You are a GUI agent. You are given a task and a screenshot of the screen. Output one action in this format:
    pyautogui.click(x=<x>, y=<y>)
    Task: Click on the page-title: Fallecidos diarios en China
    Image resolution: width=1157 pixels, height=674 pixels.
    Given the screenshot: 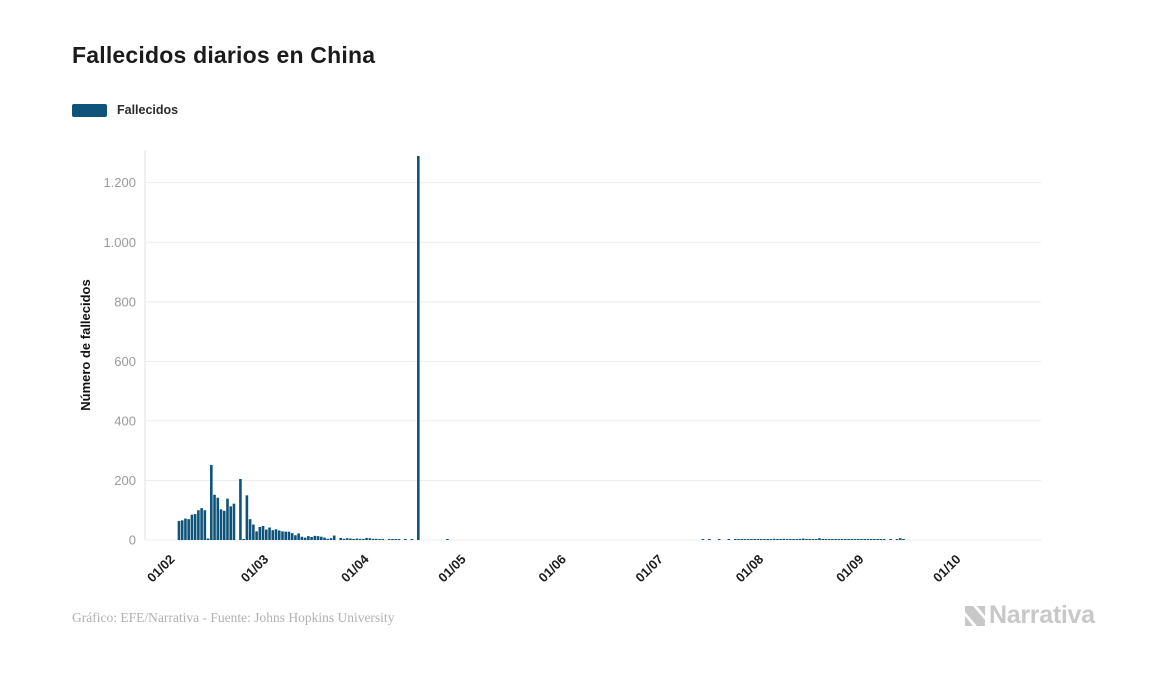 What is the action you would take?
    pyautogui.click(x=224, y=55)
    